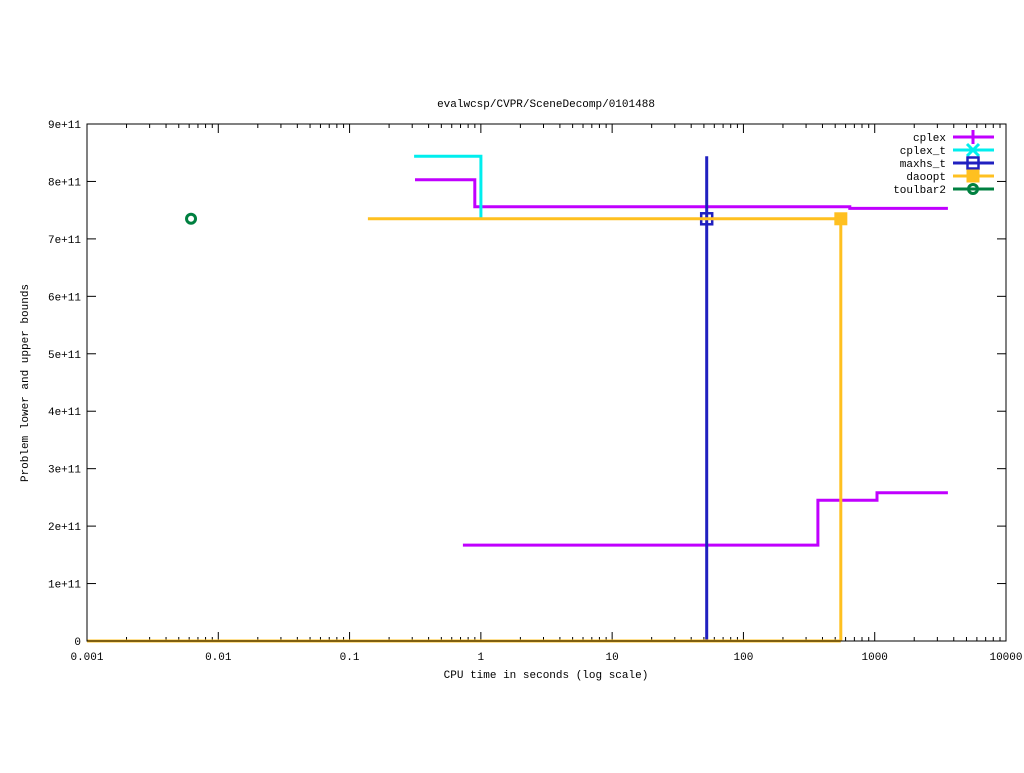 The height and width of the screenshot is (773, 1024). Describe the element at coordinates (950, 176) in the screenshot. I see `legend-entry: daoopt` at that location.